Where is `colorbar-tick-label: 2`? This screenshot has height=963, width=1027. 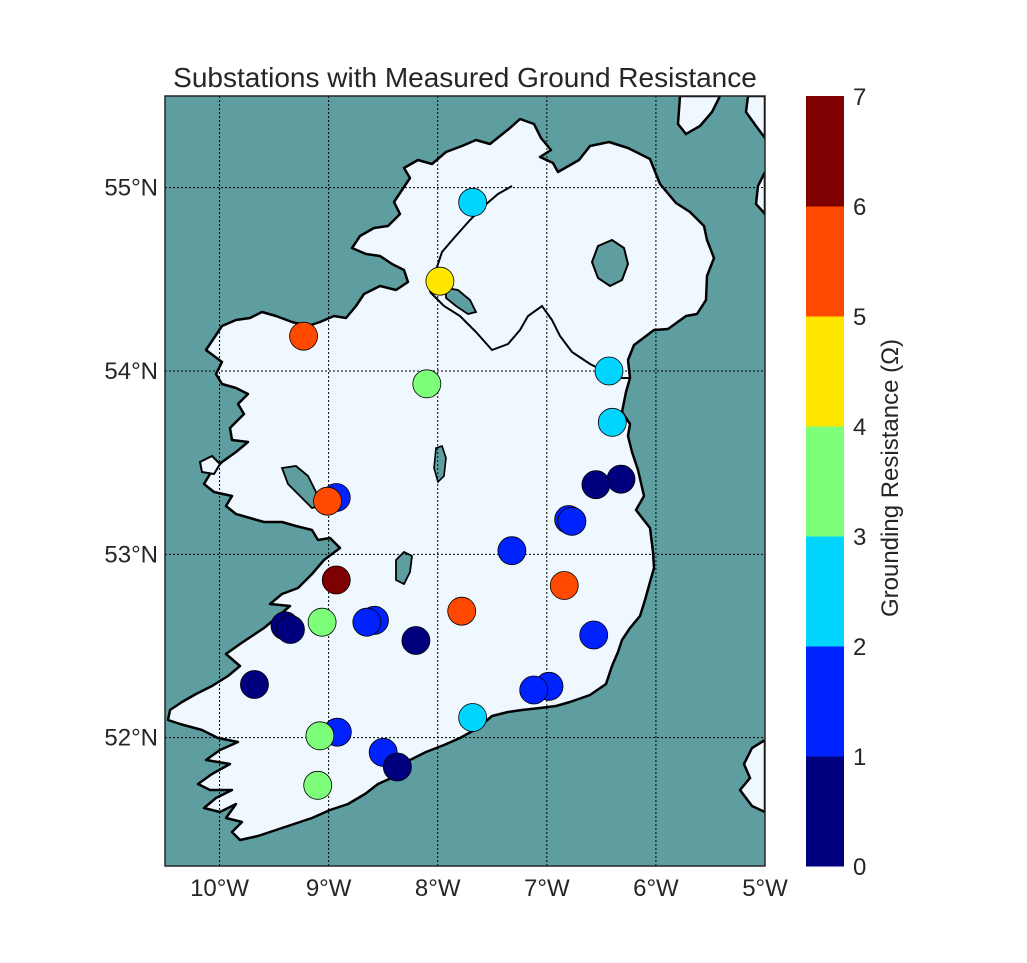
colorbar-tick-label: 2 is located at coordinates (859, 647).